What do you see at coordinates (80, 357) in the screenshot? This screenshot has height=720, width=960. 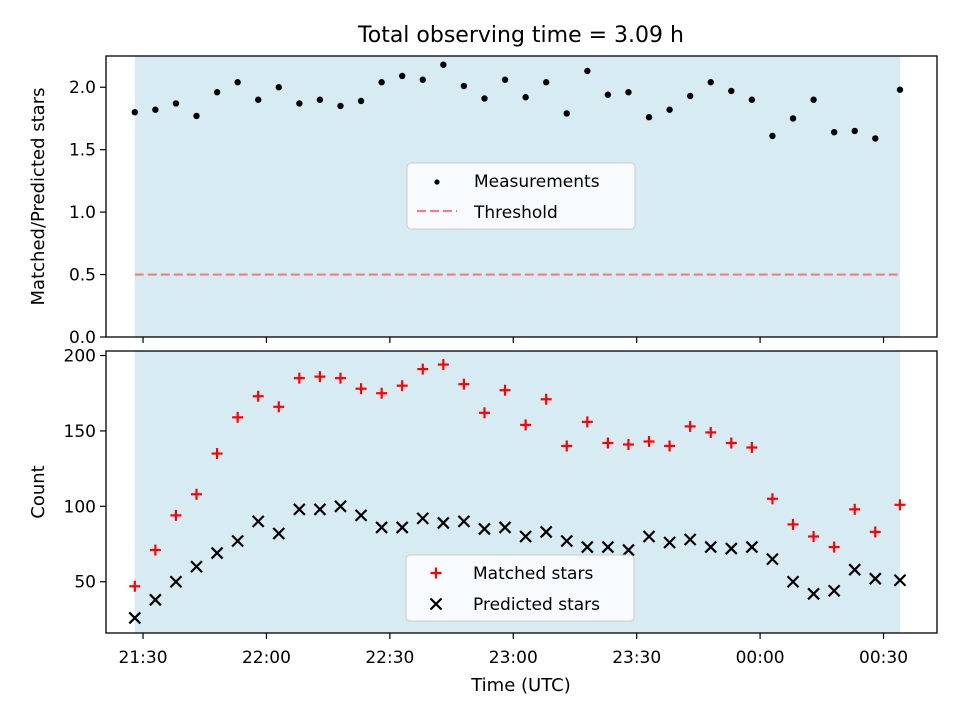 I see `y-tick-label: 200` at bounding box center [80, 357].